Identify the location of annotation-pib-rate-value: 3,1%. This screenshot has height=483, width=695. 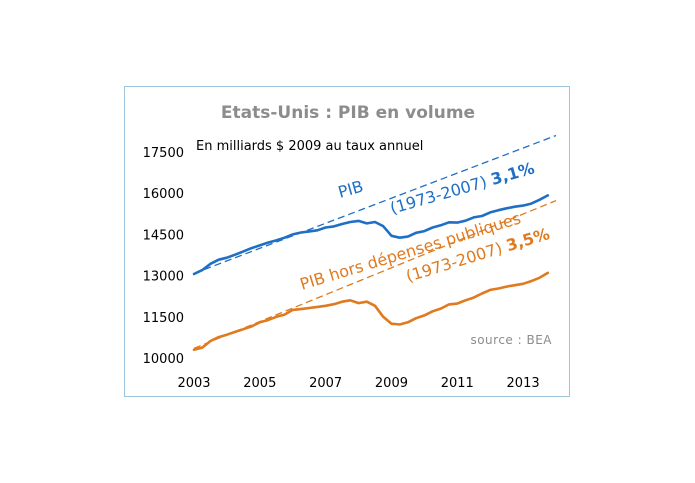
(513, 173).